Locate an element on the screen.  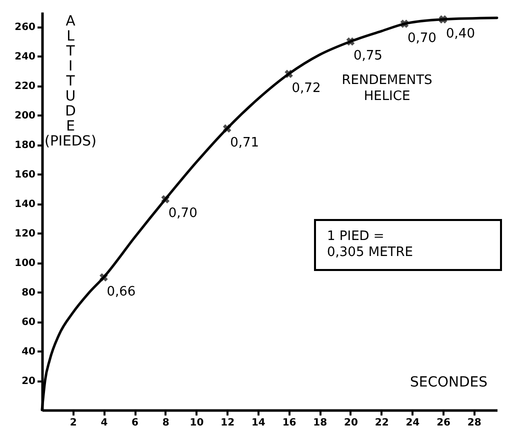
x-tick-label: 20 is located at coordinates (351, 423).